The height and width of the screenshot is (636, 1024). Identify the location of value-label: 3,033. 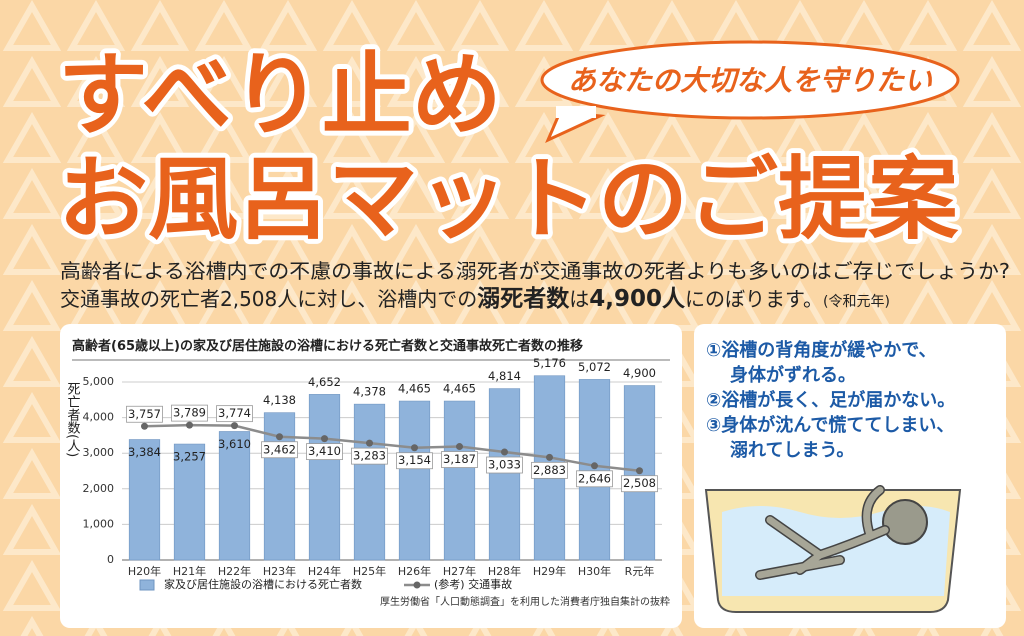
(504, 465).